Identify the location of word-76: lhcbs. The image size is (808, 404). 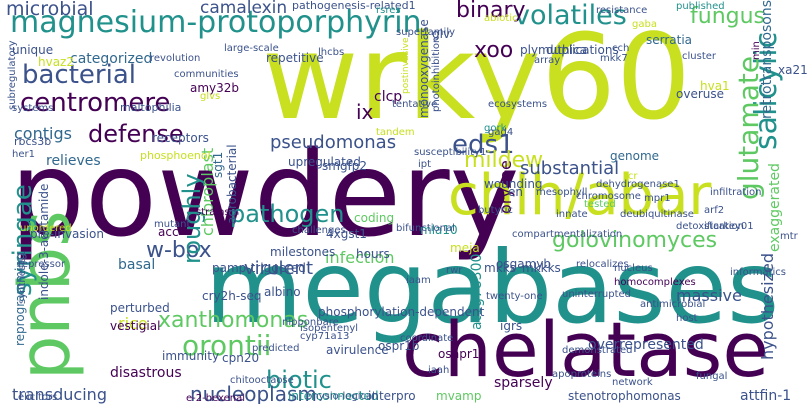
(331, 52).